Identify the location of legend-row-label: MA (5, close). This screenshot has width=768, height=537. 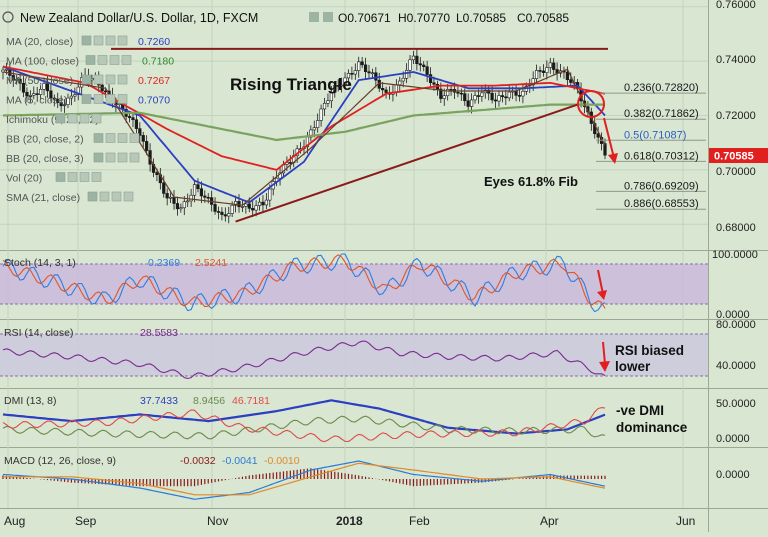
(36, 101).